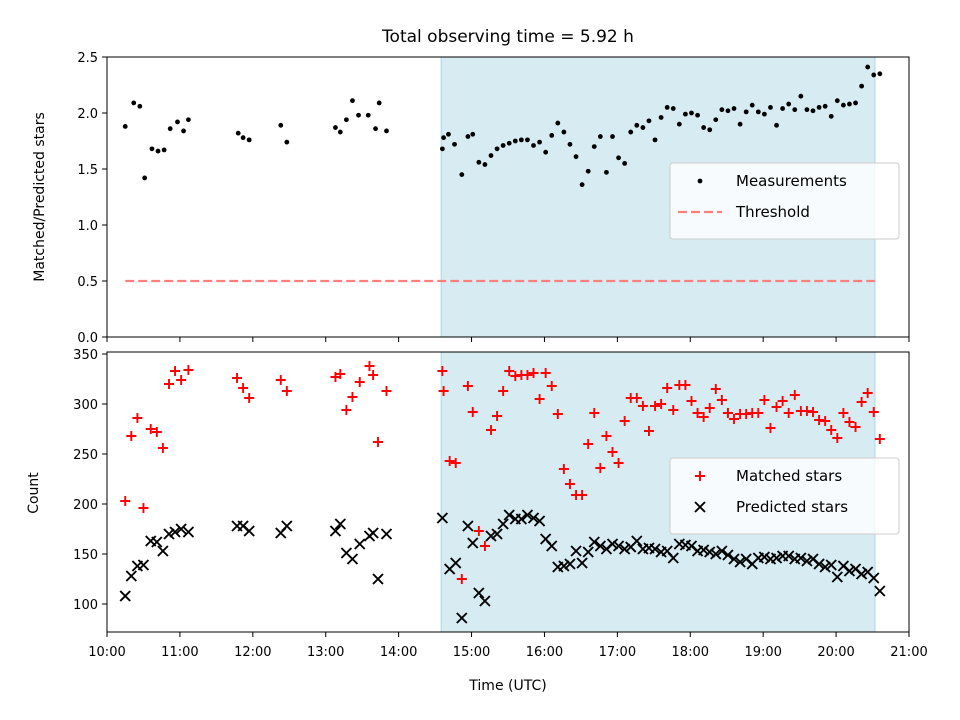  Describe the element at coordinates (34, 493) in the screenshot. I see `bottom-y-axis-label: Count` at that location.